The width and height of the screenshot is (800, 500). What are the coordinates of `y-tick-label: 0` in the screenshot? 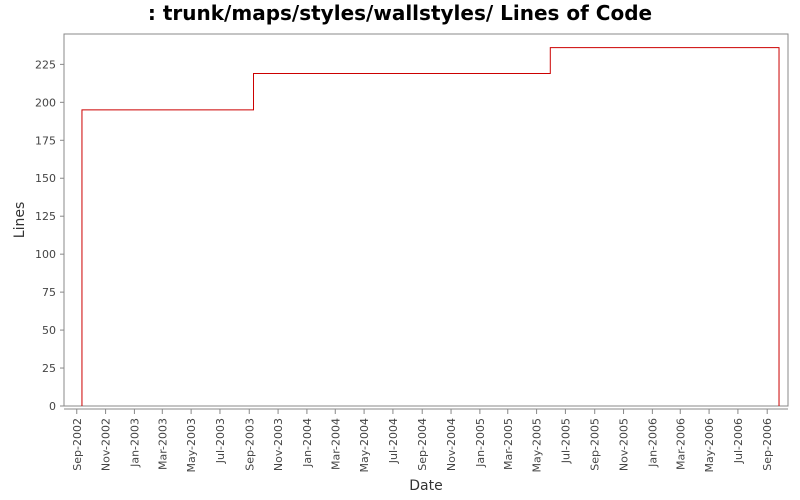 It's located at (52, 406).